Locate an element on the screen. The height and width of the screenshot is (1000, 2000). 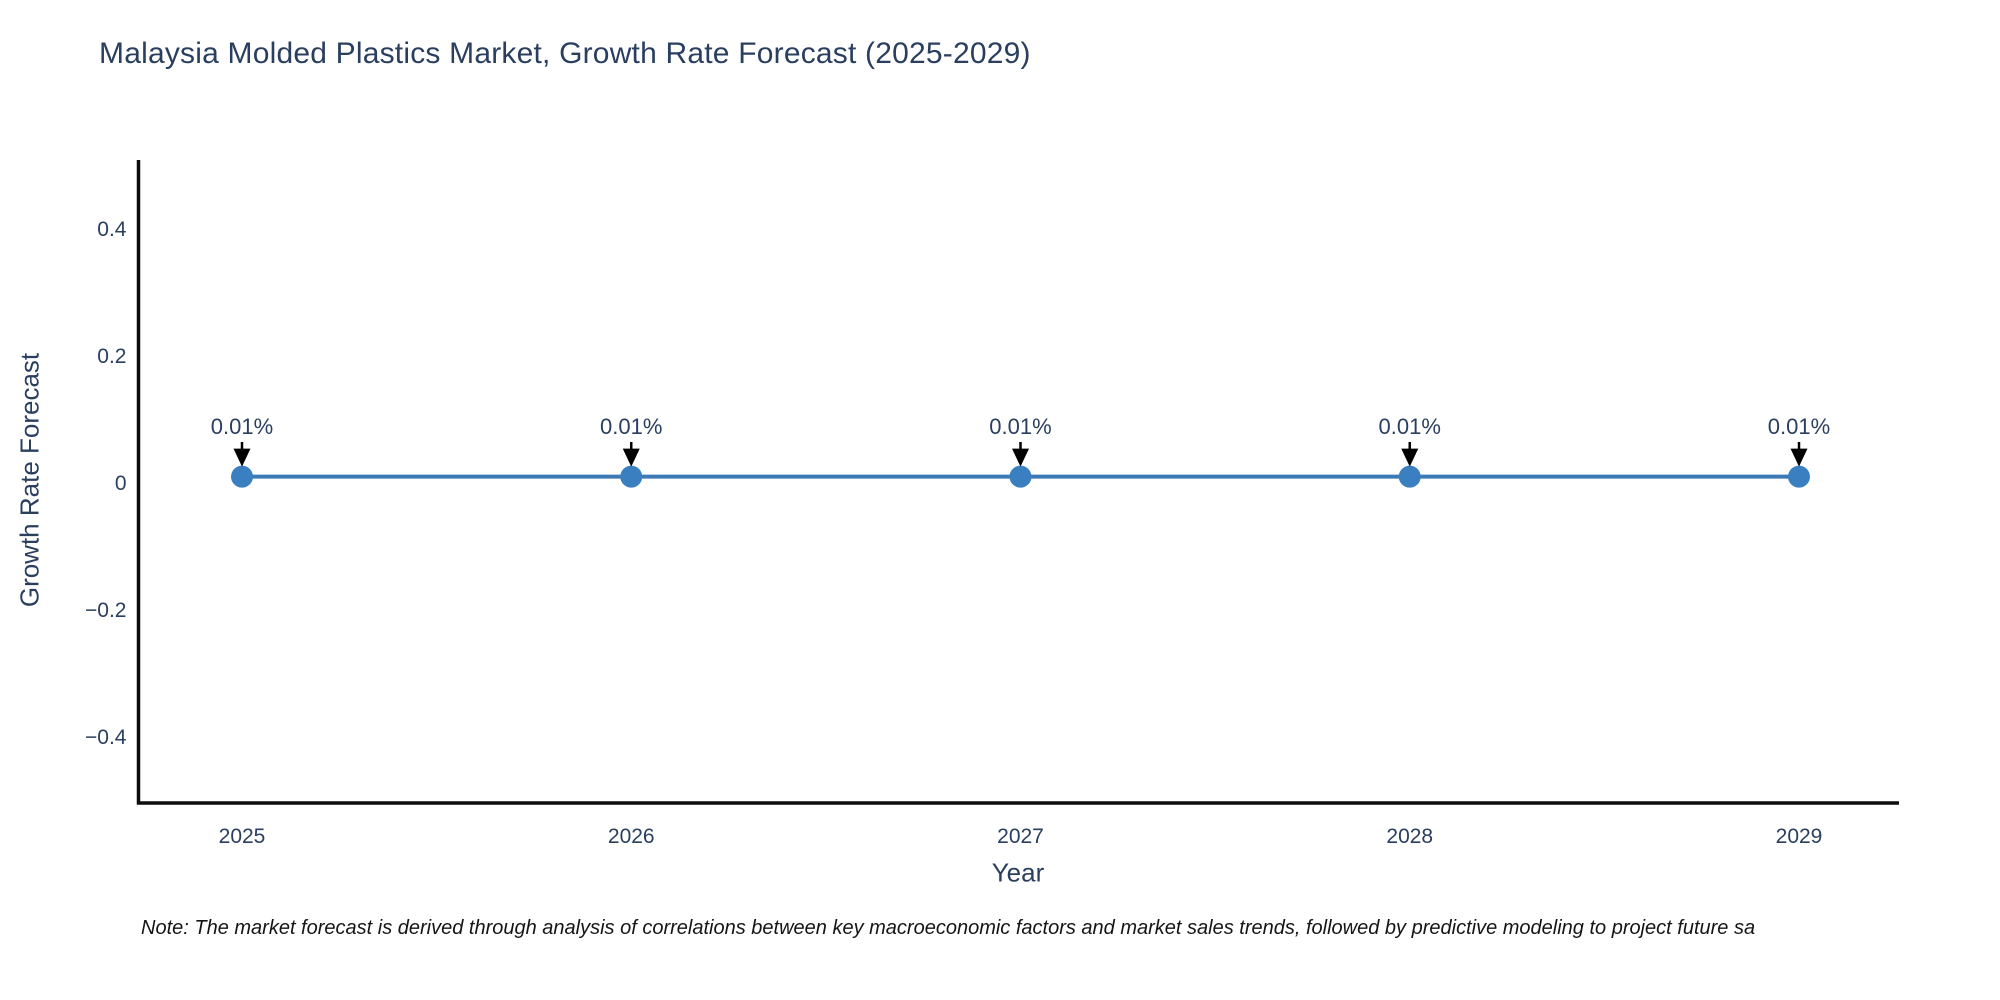
x-tick-label: 2026 is located at coordinates (631, 836).